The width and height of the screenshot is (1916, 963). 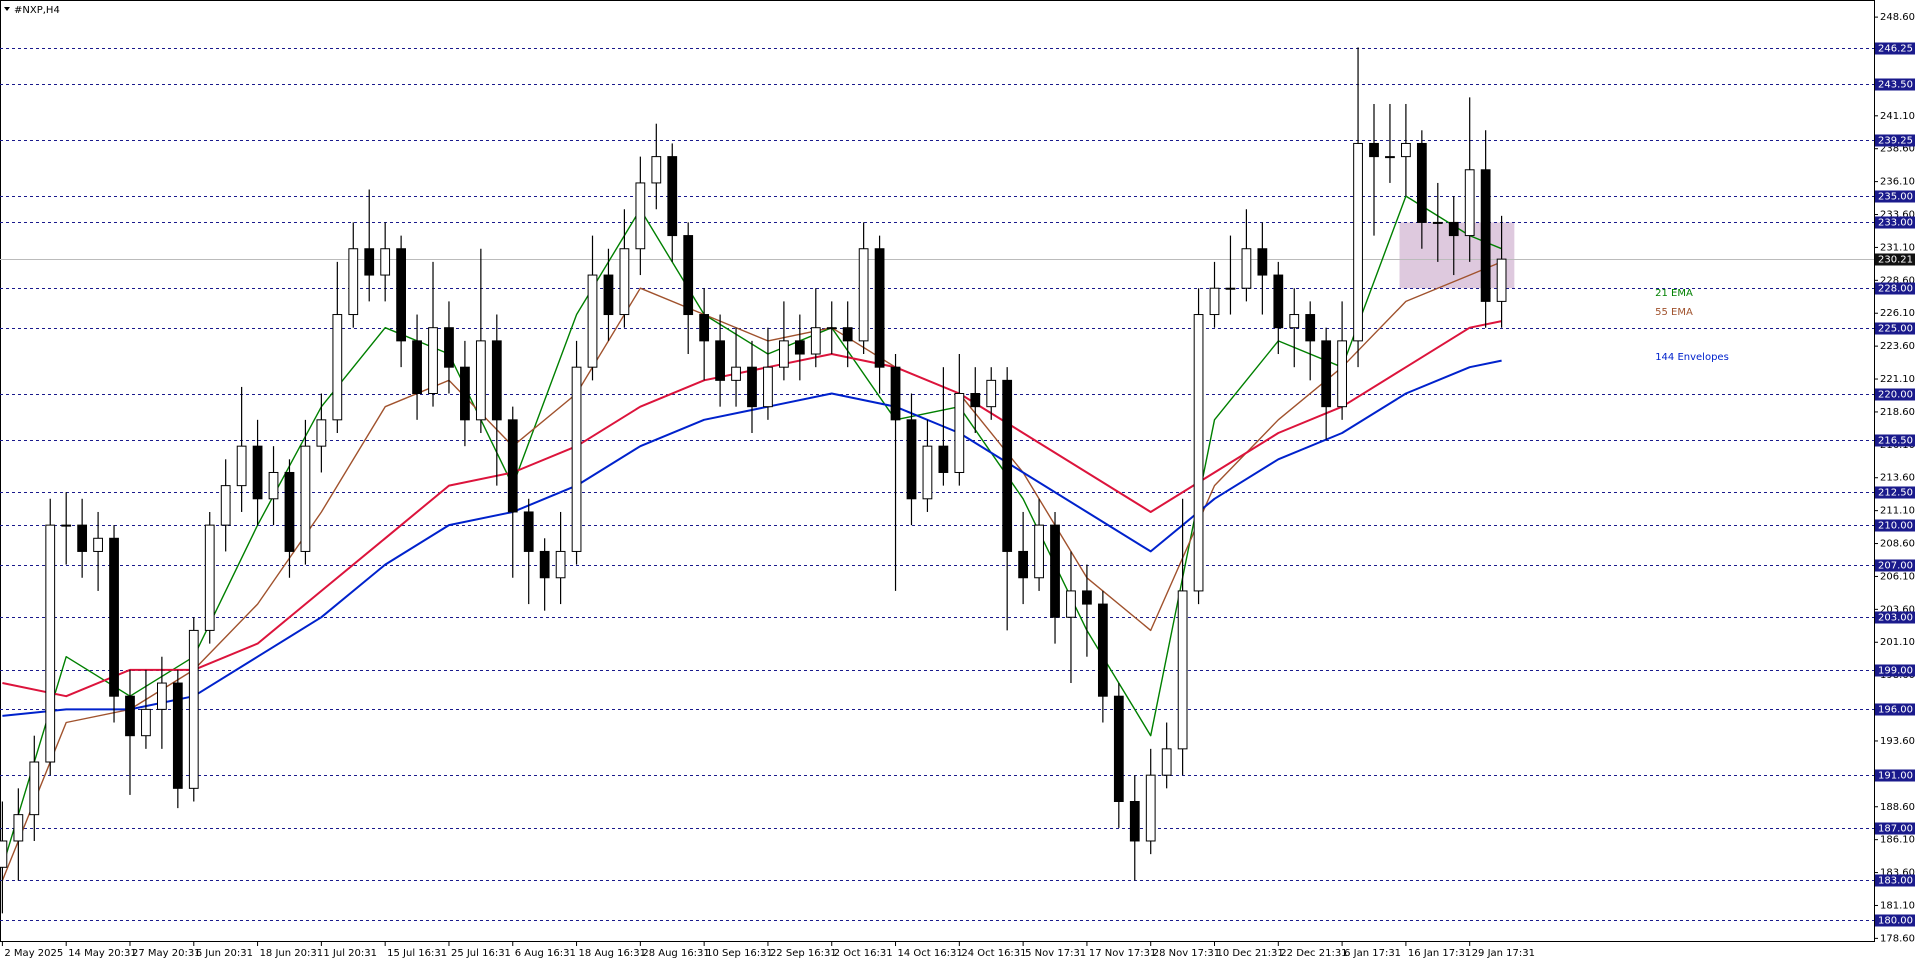 What do you see at coordinates (1895, 289) in the screenshot?
I see `level-label: 228.00` at bounding box center [1895, 289].